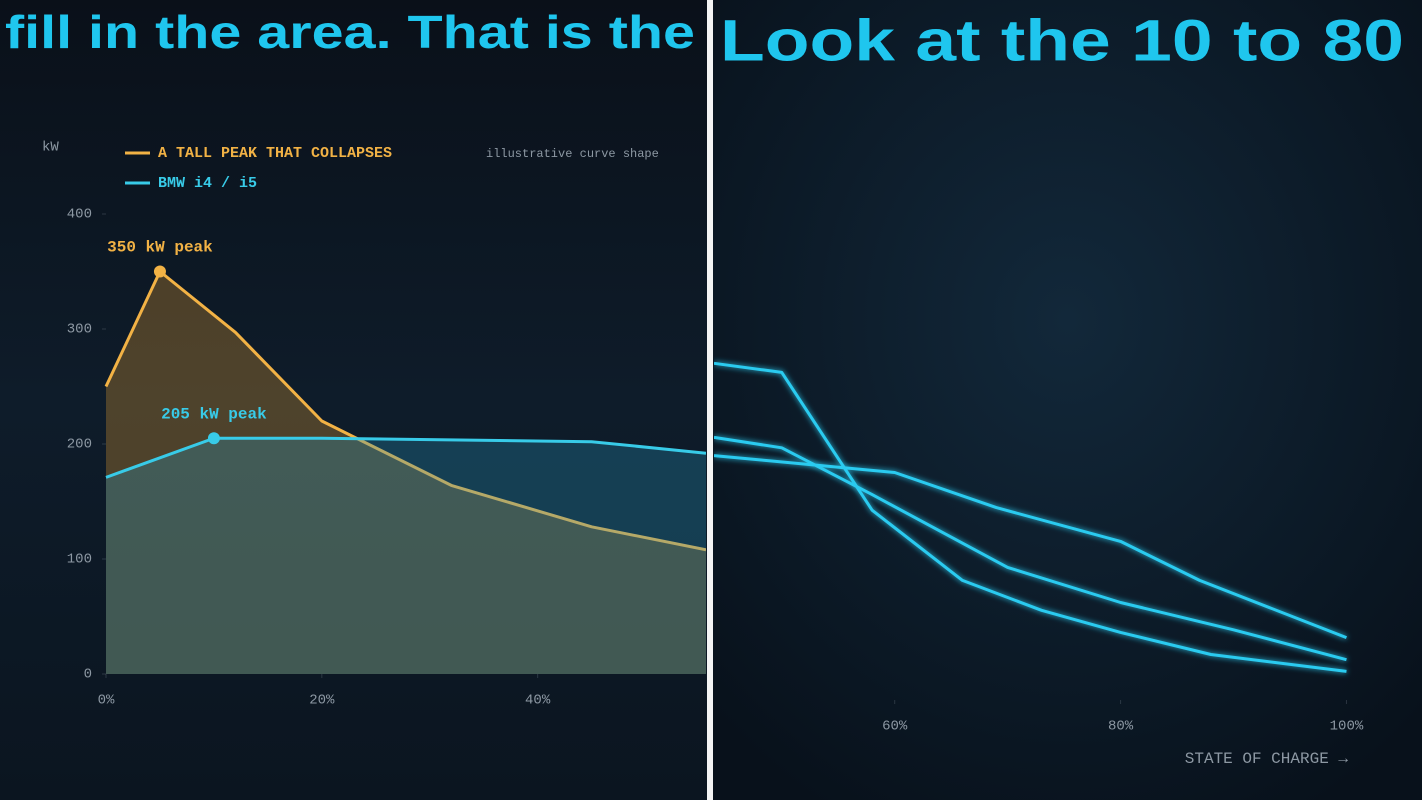 This screenshot has height=800, width=1422. What do you see at coordinates (214, 414) in the screenshot?
I see `peak-label: 205 kW peak` at bounding box center [214, 414].